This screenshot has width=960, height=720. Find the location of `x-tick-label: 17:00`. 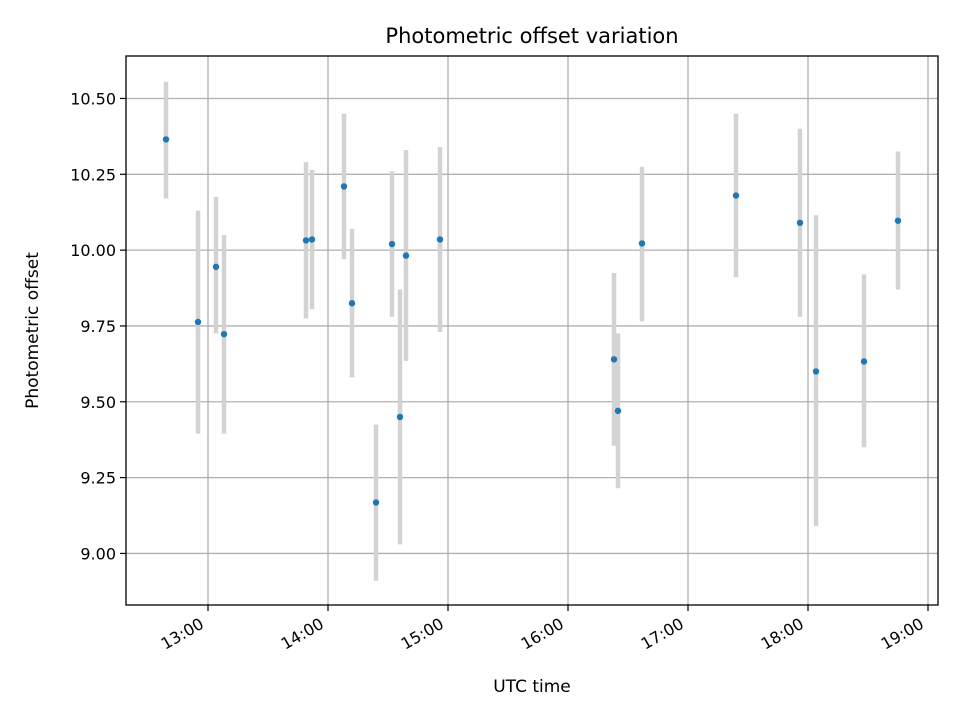

x-tick-label: 17:00 is located at coordinates (662, 634).